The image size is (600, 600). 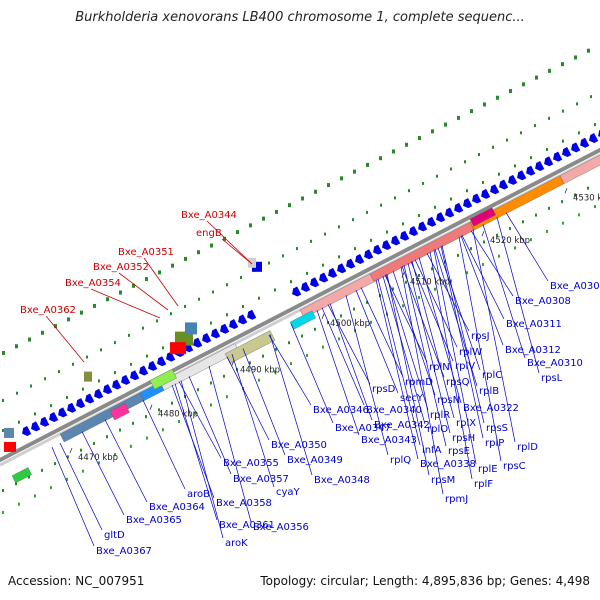 What do you see at coordinates (163, 379) in the screenshot?
I see `gene-band-lime-box` at bounding box center [163, 379].